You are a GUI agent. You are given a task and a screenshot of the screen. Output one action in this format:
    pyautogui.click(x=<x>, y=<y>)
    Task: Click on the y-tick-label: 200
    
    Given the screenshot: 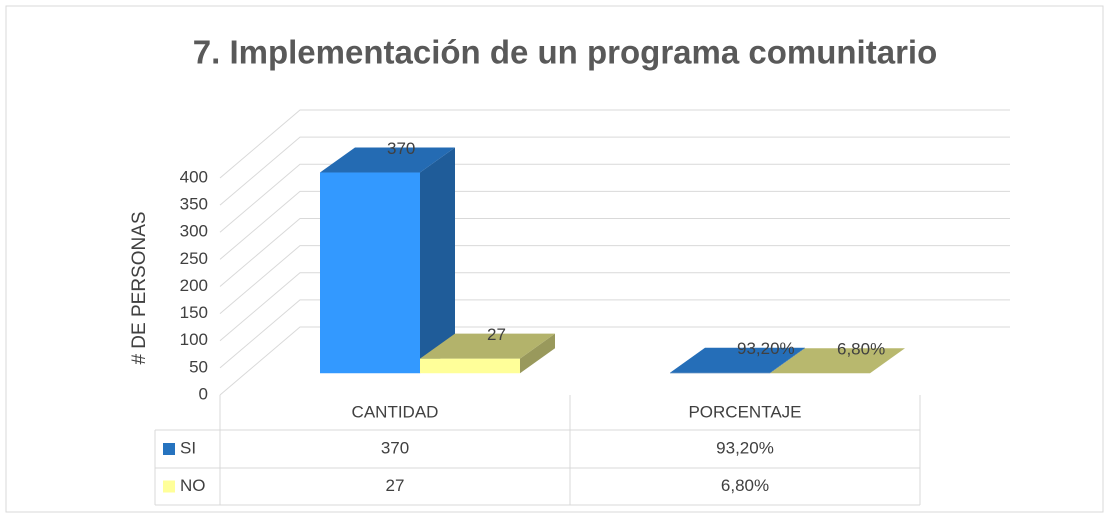 What is the action you would take?
    pyautogui.click(x=194, y=285)
    